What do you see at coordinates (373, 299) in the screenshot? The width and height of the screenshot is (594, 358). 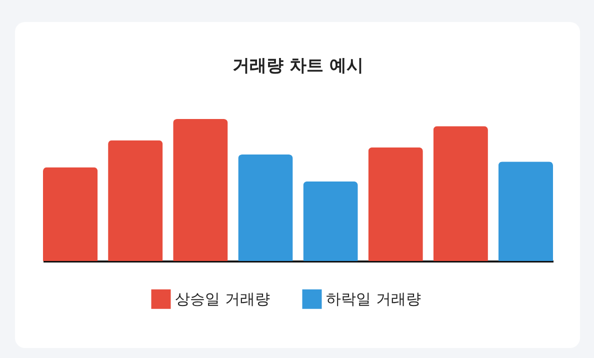 I see `legend-label: 하락일 거래량` at bounding box center [373, 299].